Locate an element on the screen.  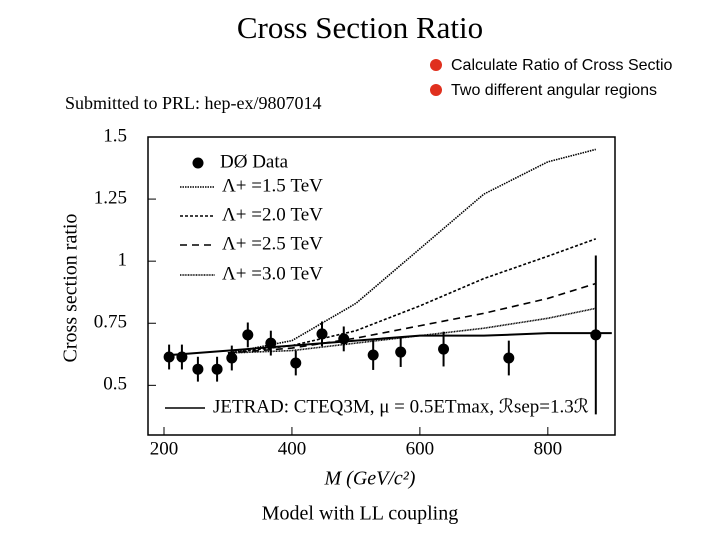
x-tick-label: 200 is located at coordinates (164, 448).